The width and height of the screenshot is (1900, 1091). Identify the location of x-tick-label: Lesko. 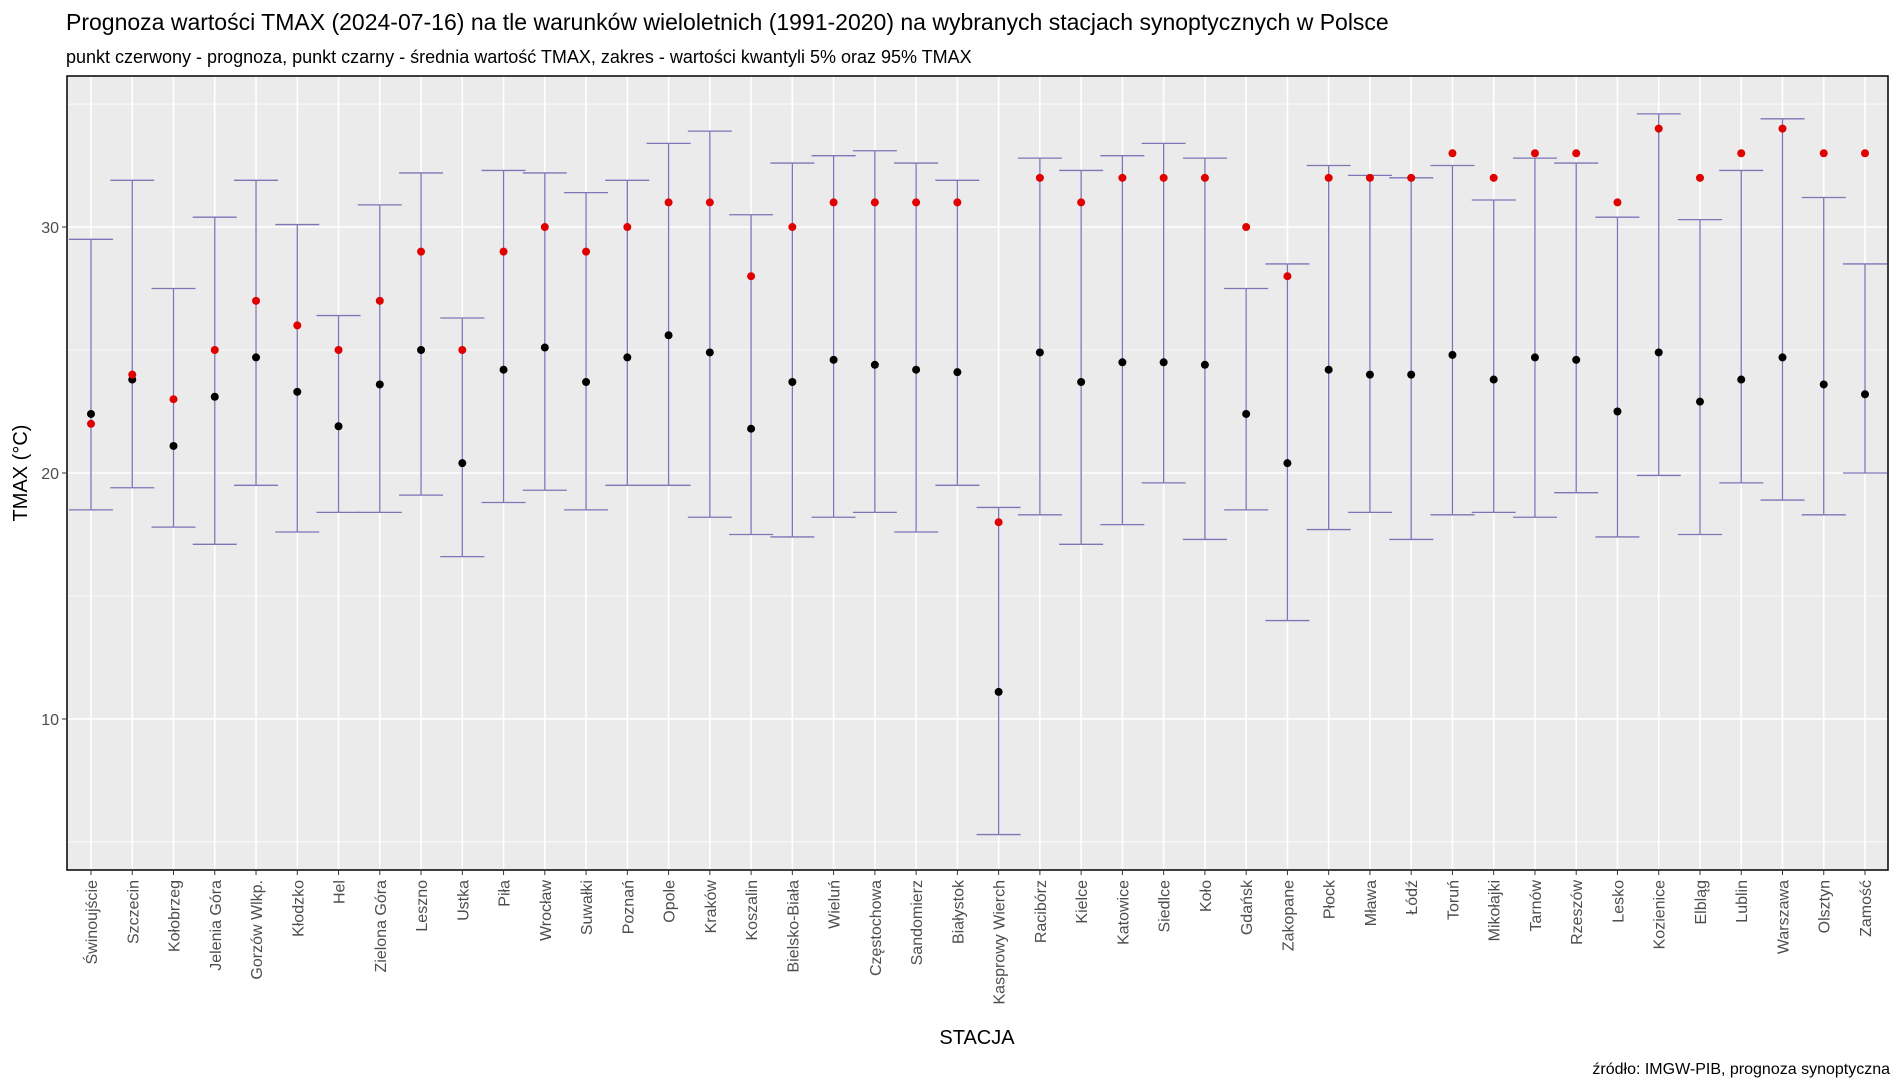
(1618, 901).